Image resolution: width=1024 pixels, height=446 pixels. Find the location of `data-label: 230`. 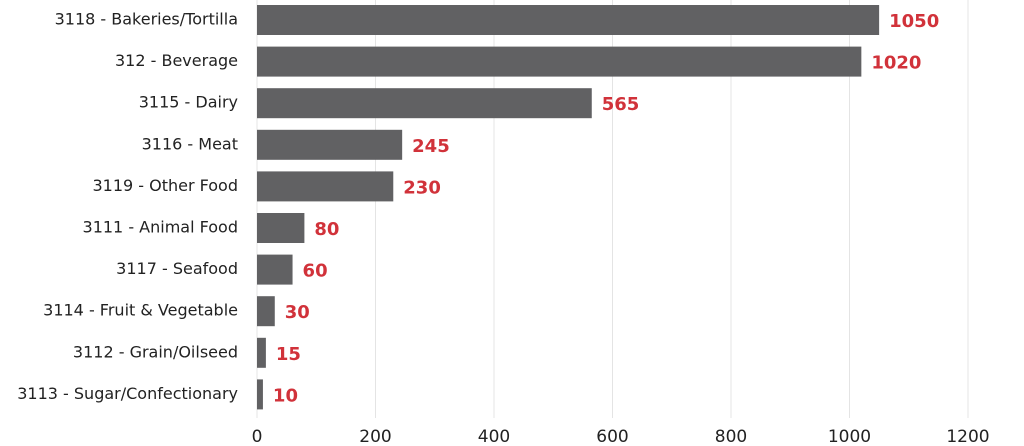

data-label: 230 is located at coordinates (422, 187).